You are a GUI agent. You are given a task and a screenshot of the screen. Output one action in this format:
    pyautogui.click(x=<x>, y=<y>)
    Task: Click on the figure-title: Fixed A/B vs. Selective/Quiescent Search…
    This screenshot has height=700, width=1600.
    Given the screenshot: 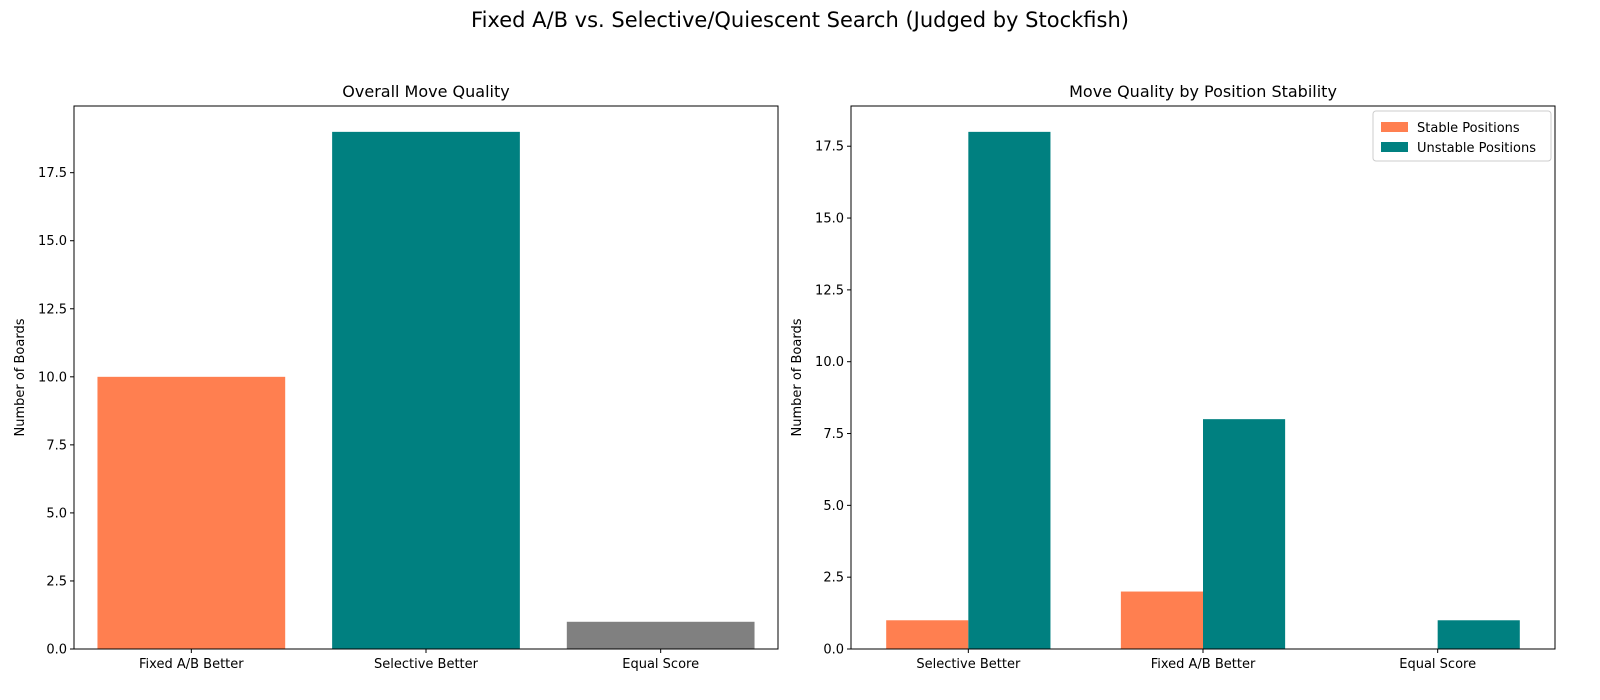 What is the action you would take?
    pyautogui.click(x=800, y=20)
    